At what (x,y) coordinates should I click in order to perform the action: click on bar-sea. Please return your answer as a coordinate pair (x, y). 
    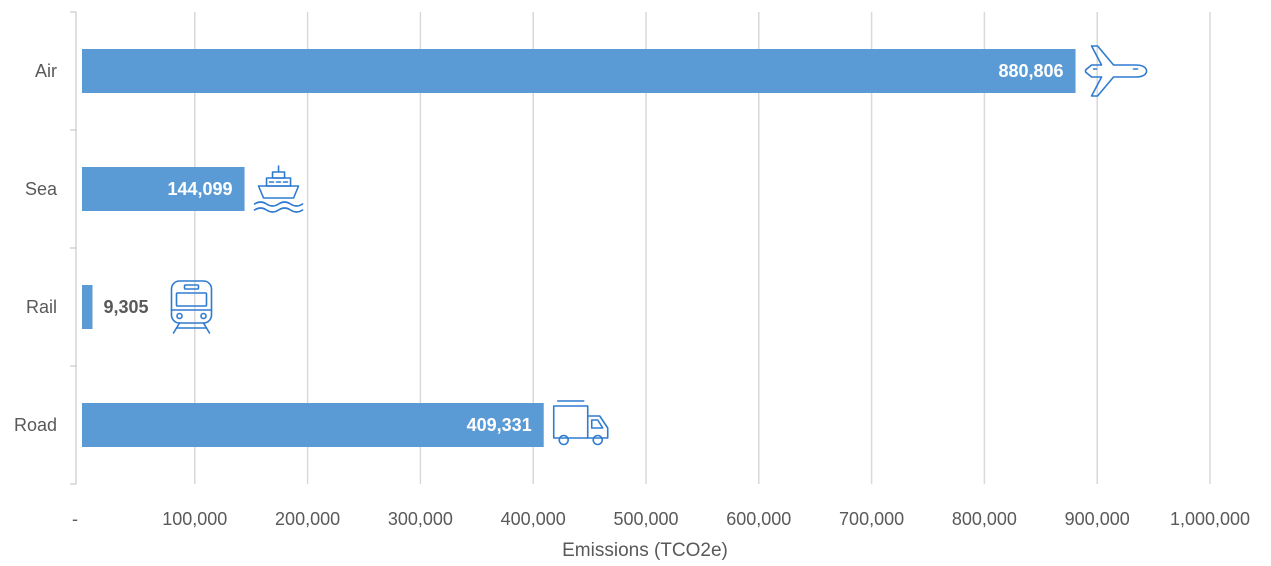
    Looking at the image, I should click on (163, 189).